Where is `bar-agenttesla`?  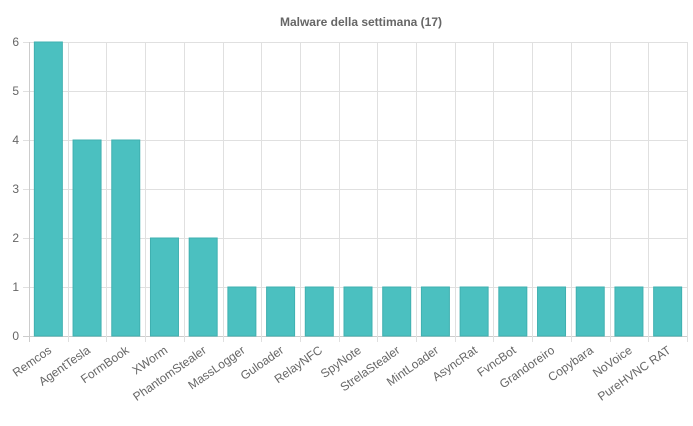 bar-agenttesla is located at coordinates (87, 238).